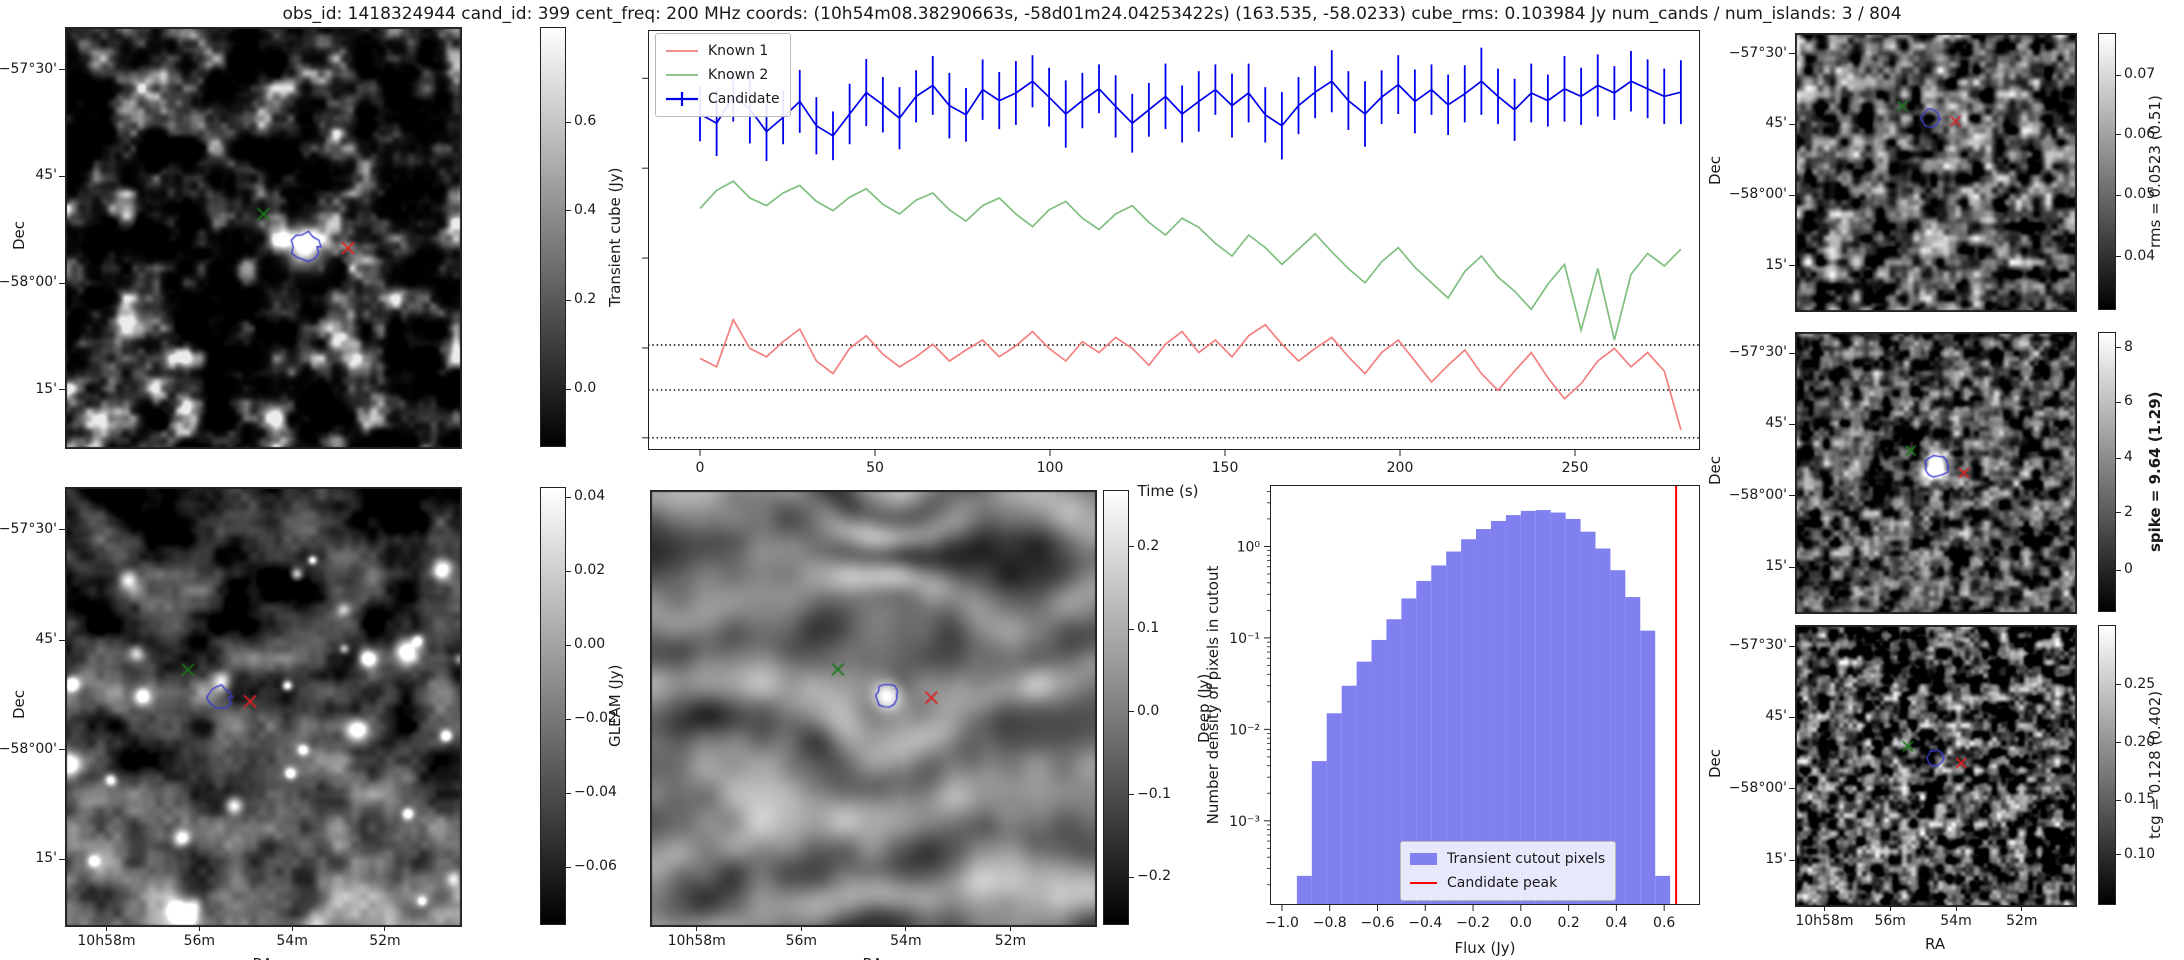 This screenshot has width=2184, height=960. I want to click on dec-tick-label: 45', so click(46, 639).